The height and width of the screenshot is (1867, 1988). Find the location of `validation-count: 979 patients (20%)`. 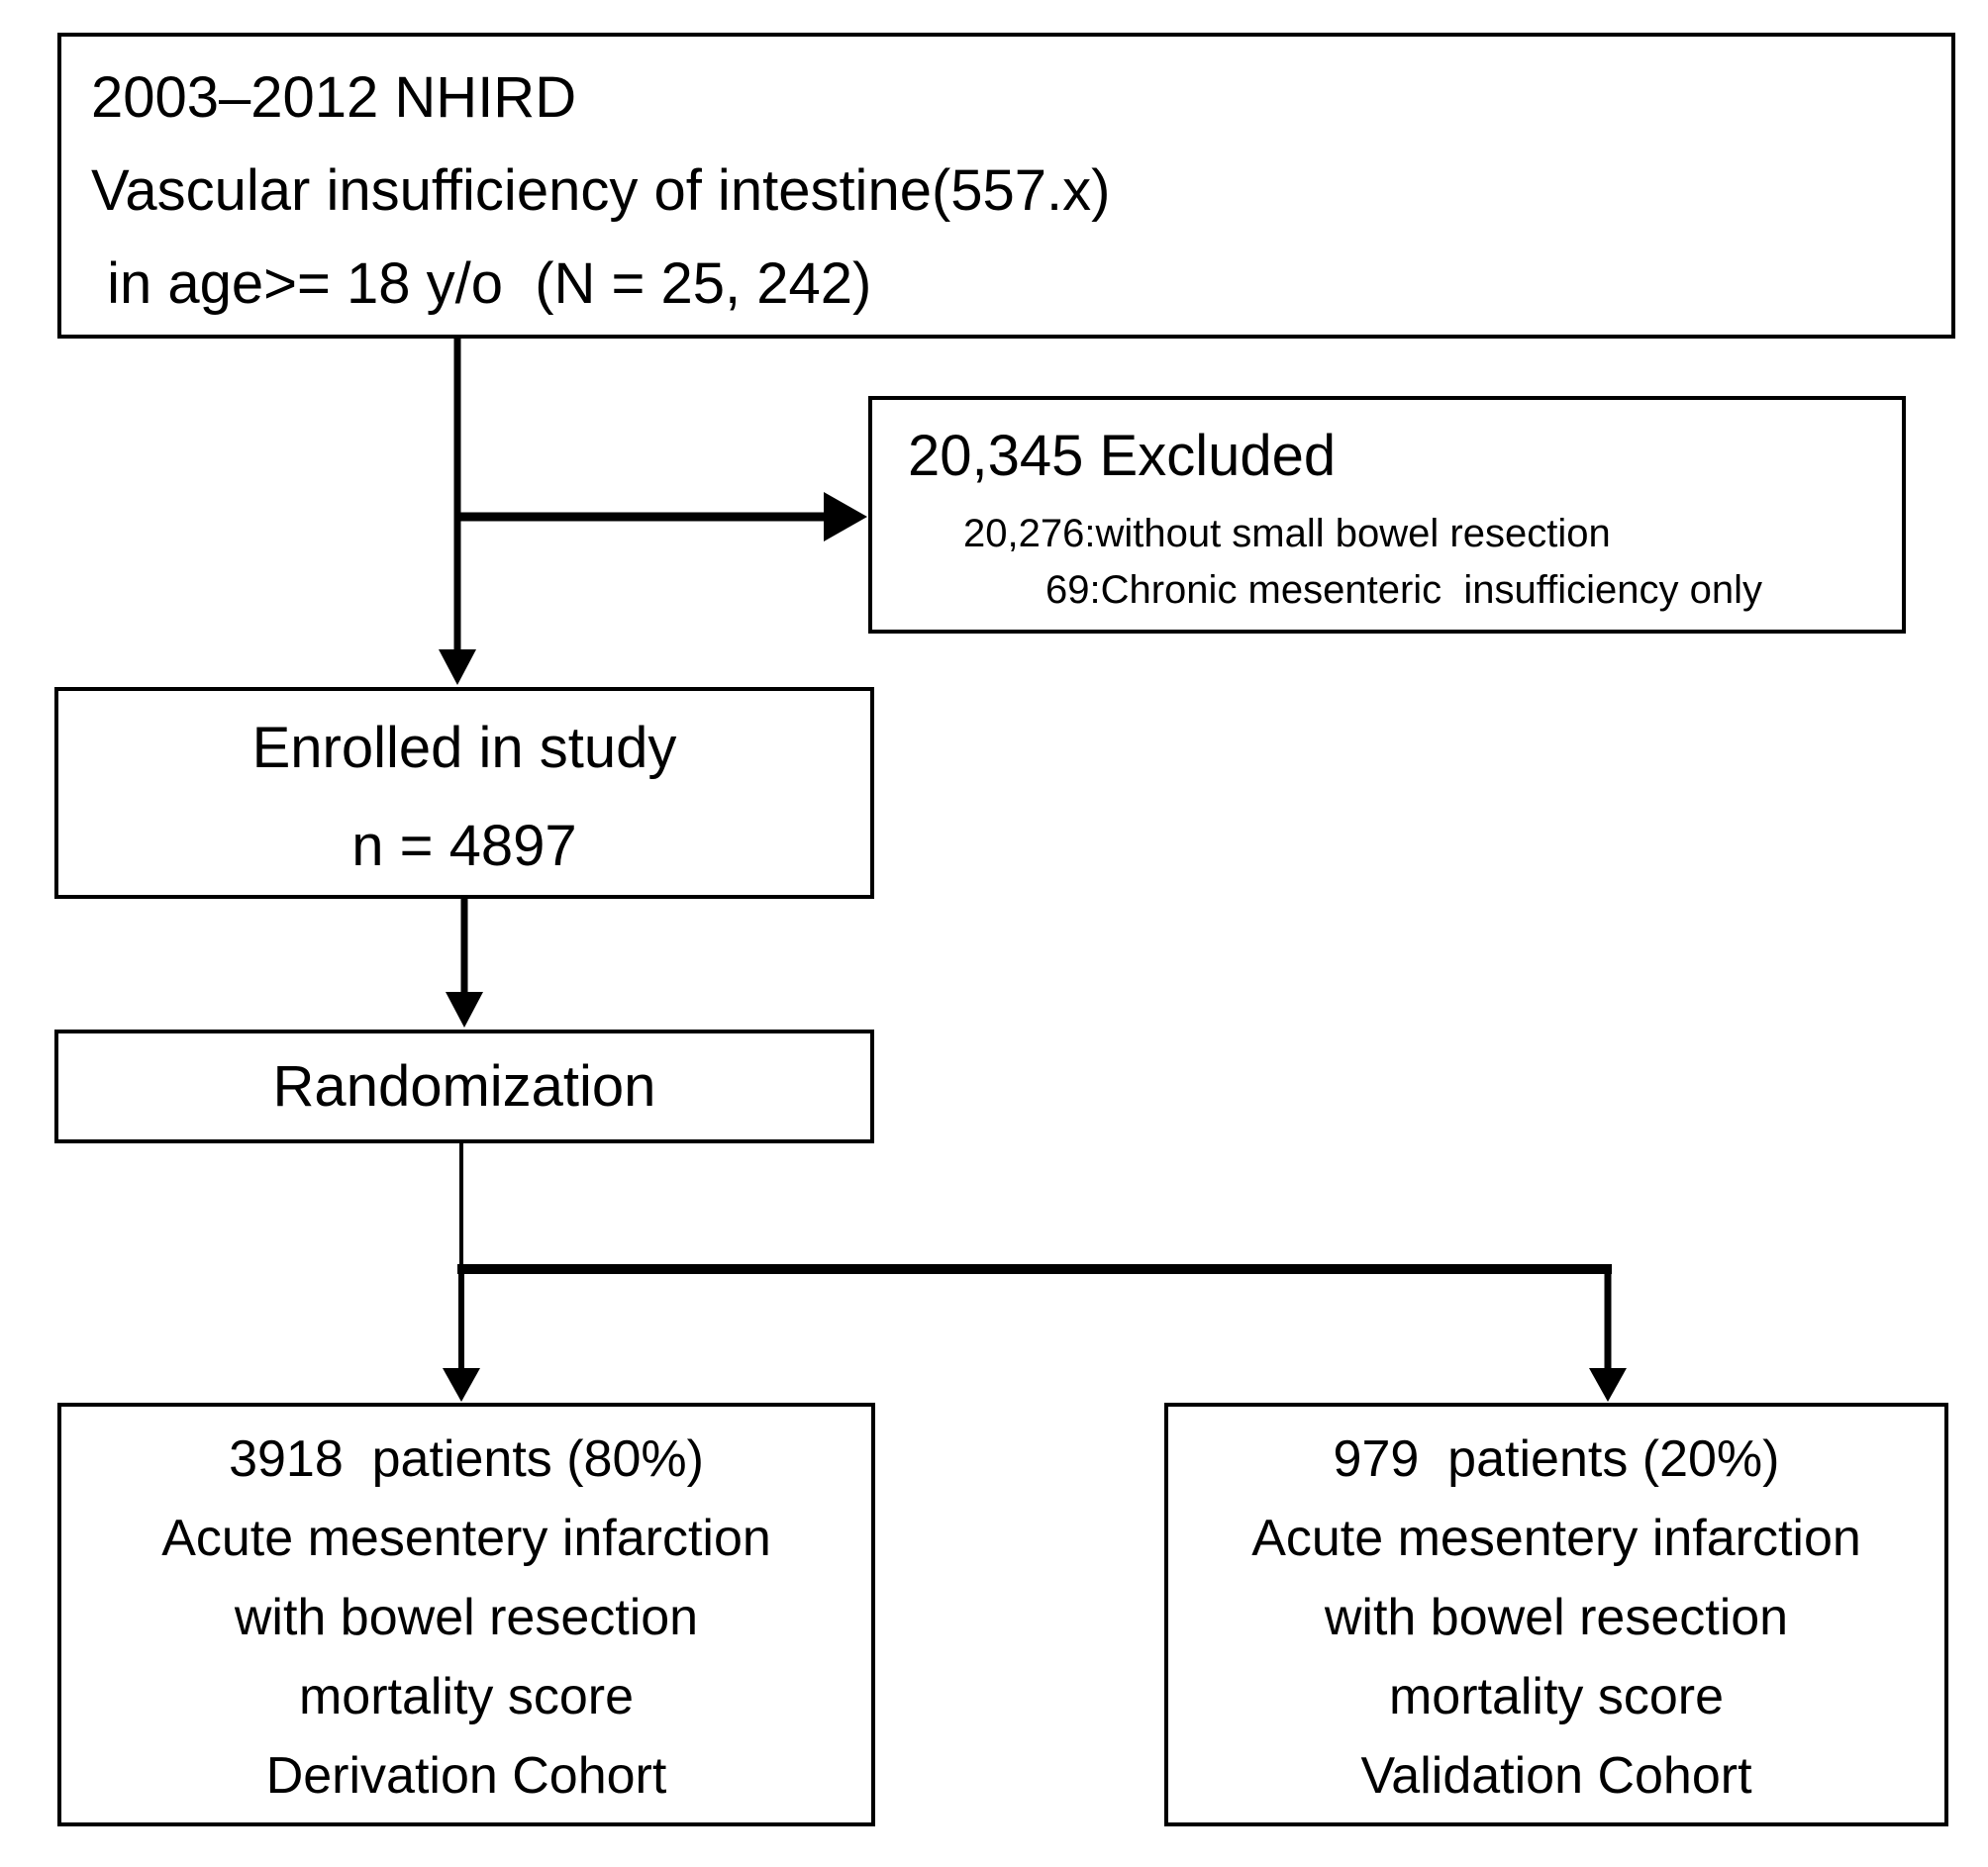

validation-count: 979 patients (20%) is located at coordinates (1556, 1459).